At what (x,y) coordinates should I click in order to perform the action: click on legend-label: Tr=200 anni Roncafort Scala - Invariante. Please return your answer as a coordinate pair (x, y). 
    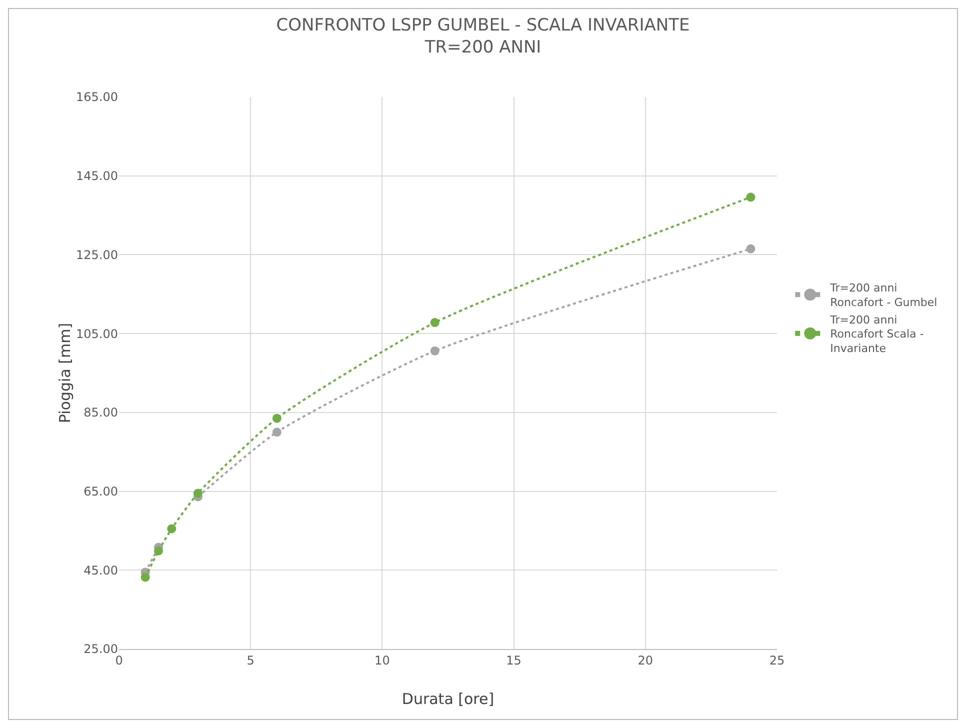
    Looking at the image, I should click on (876, 334).